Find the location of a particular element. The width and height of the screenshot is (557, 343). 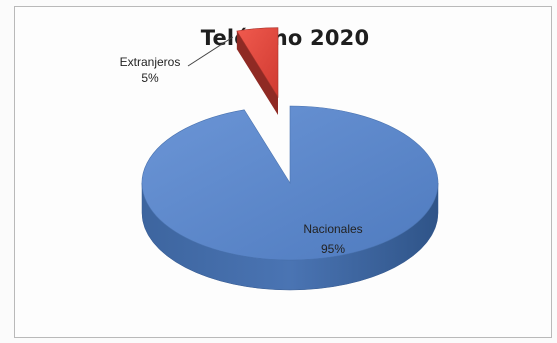

label-nacionales-name: Nacionales is located at coordinates (332, 229).